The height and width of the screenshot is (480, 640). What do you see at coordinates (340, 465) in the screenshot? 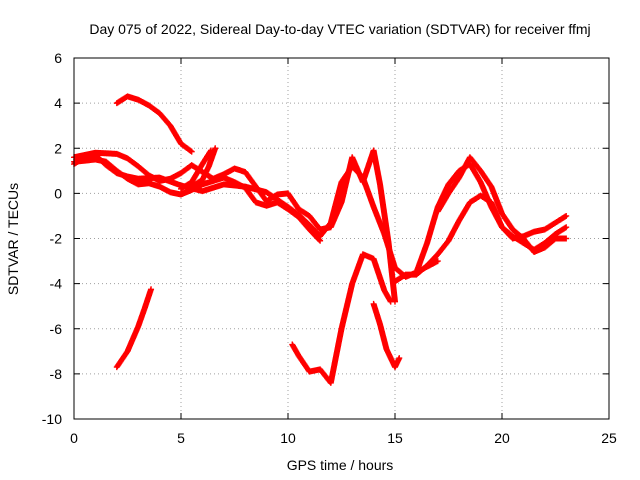
I see `x-axis-label: GPS time / hours` at bounding box center [340, 465].